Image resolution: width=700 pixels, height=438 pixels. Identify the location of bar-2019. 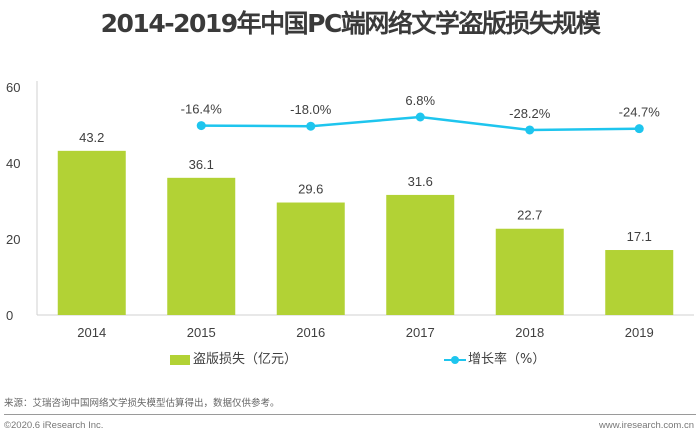
(639, 282).